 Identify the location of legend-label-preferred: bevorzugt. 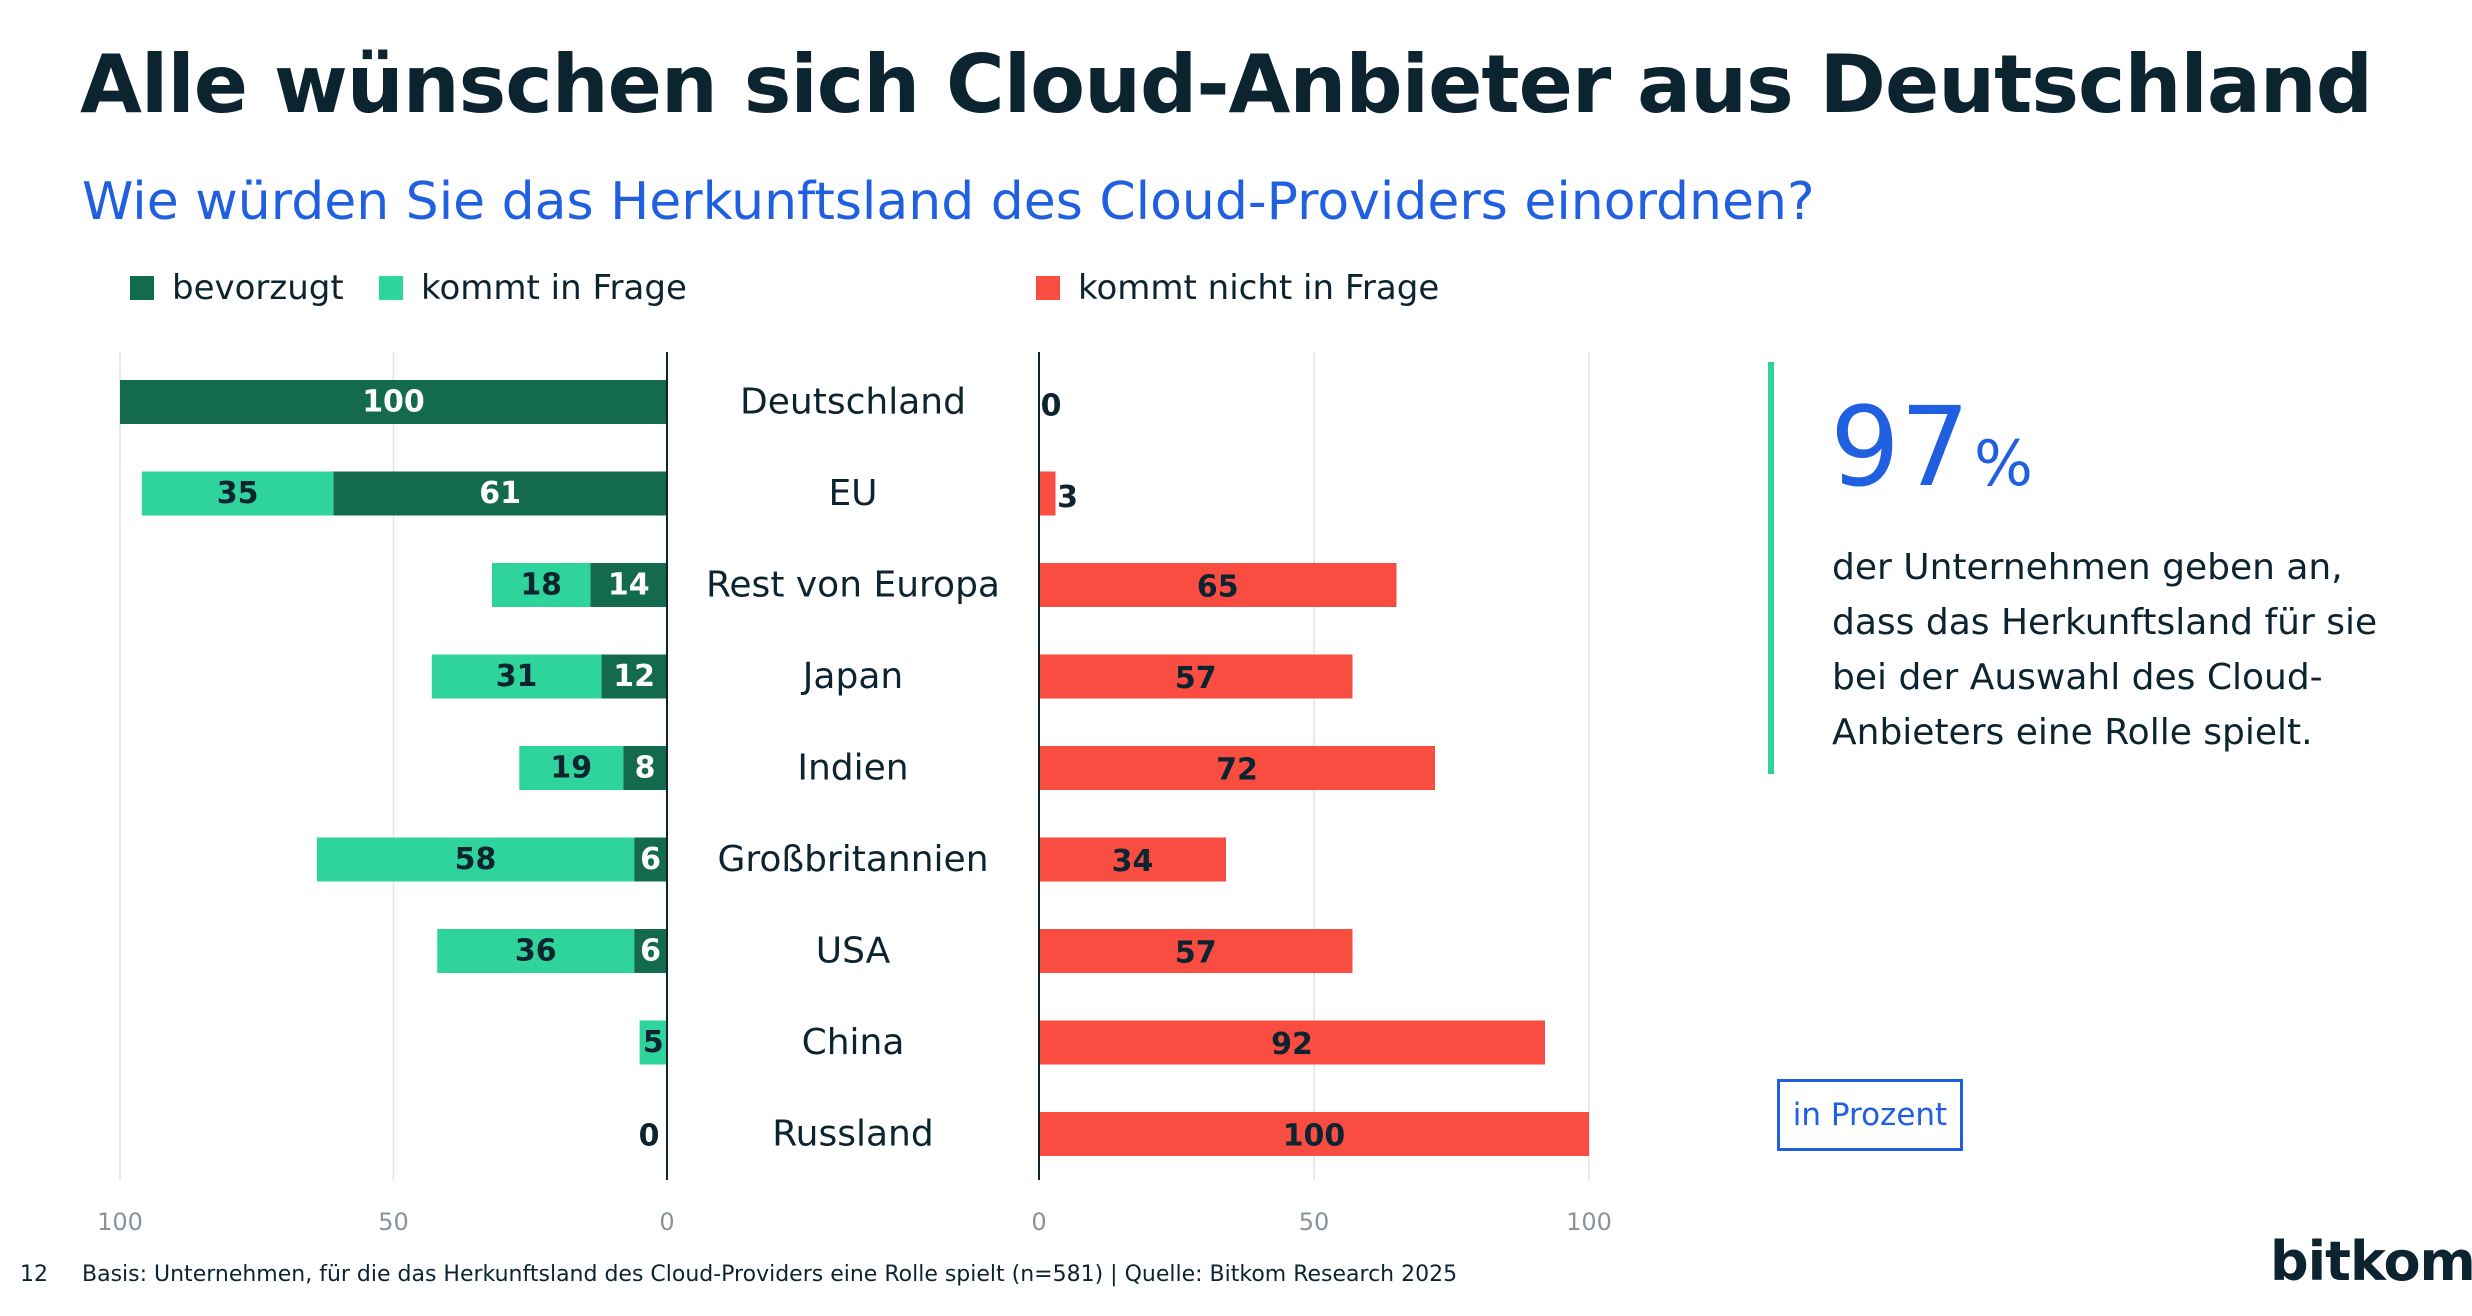
(258, 288).